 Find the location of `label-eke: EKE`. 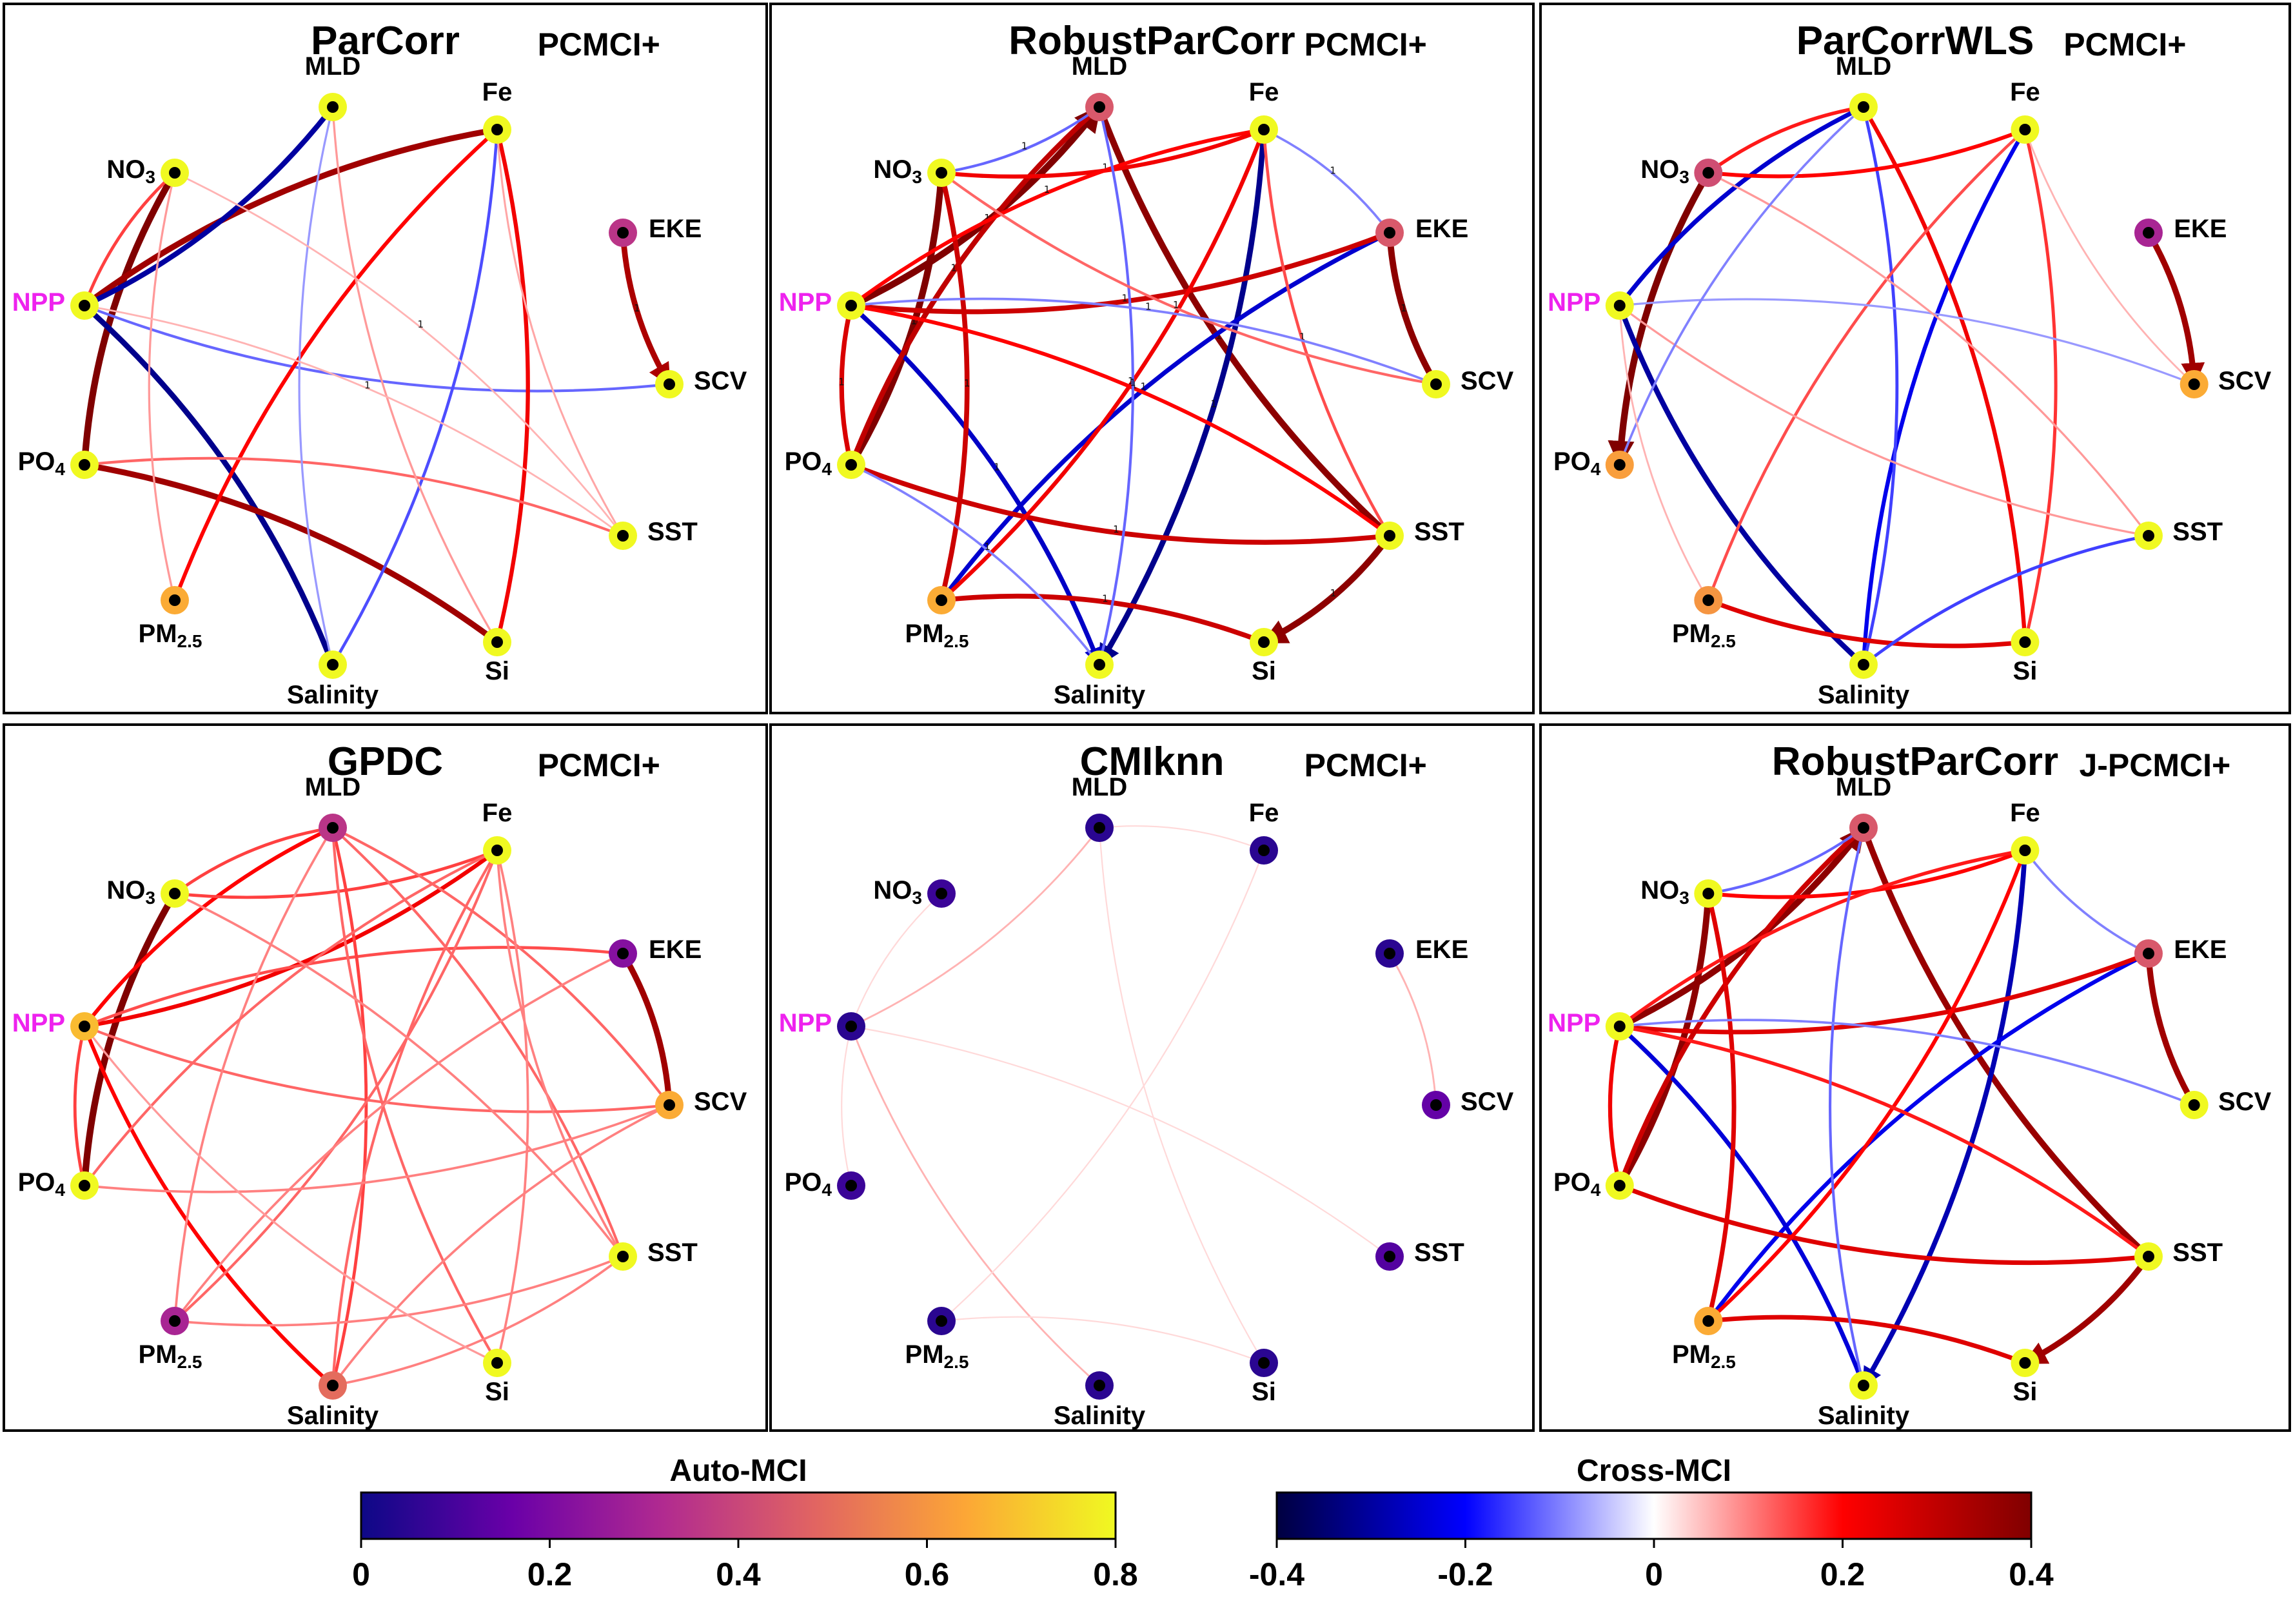

label-eke: EKE is located at coordinates (675, 949).